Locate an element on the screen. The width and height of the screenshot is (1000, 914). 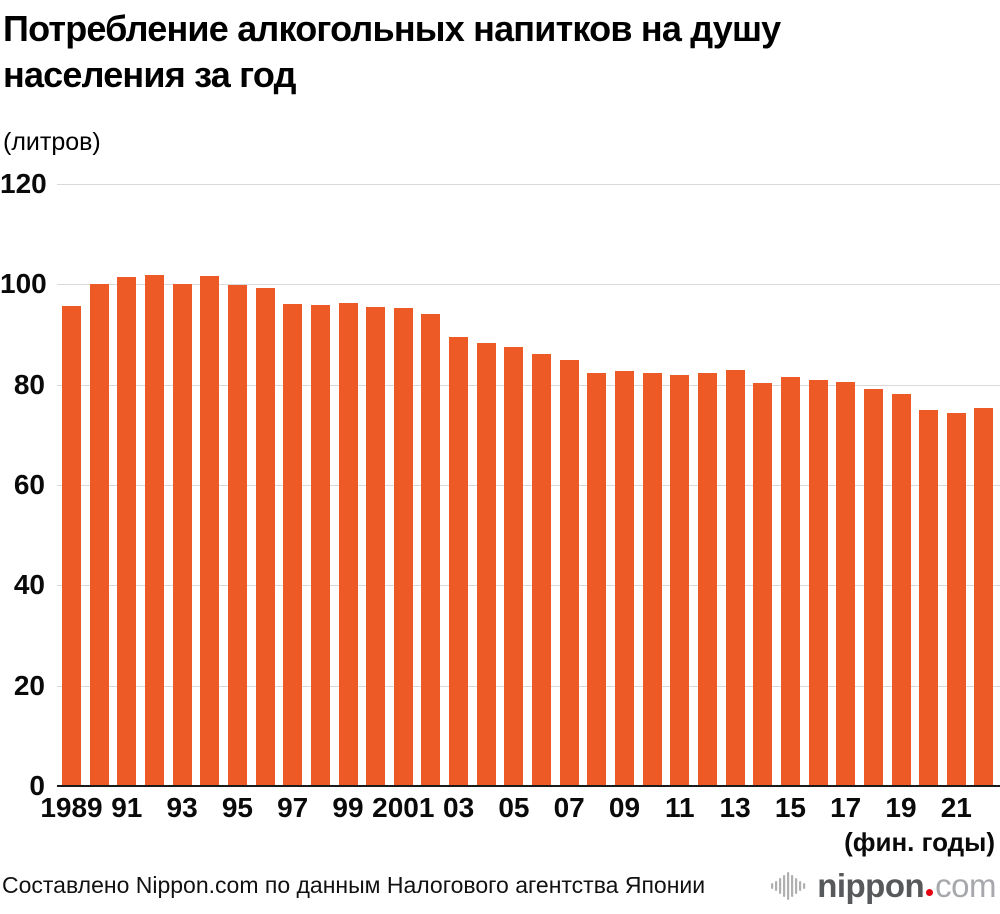
nippon-logo: nippon com is located at coordinates (883, 886).